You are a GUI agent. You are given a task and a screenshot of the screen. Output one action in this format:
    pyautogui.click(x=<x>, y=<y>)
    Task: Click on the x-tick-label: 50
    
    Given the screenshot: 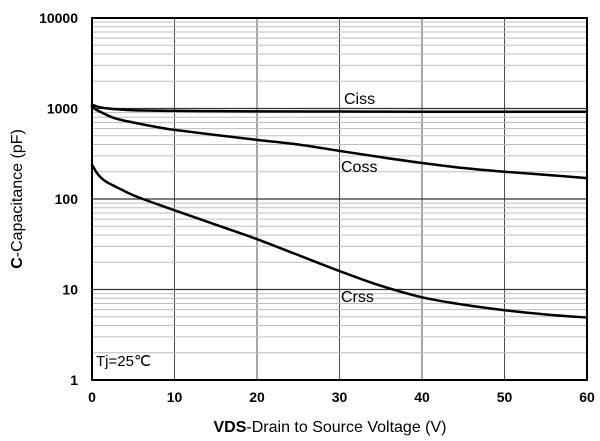 What is the action you would take?
    pyautogui.click(x=505, y=397)
    